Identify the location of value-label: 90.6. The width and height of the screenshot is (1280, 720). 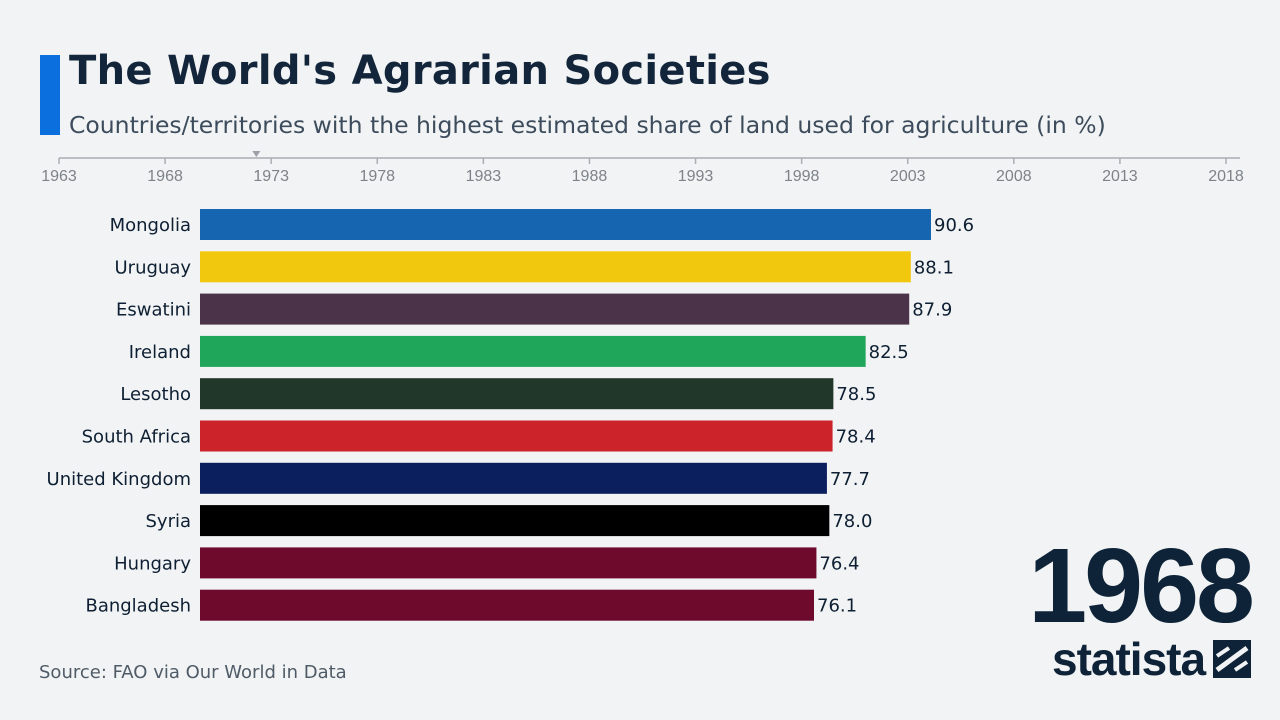
(954, 225).